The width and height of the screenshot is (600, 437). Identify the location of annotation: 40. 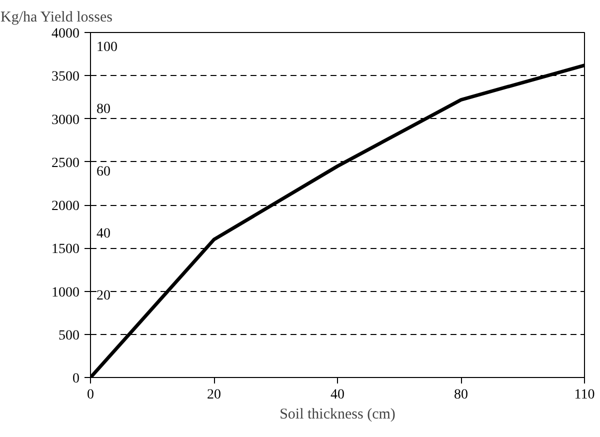
(103, 234).